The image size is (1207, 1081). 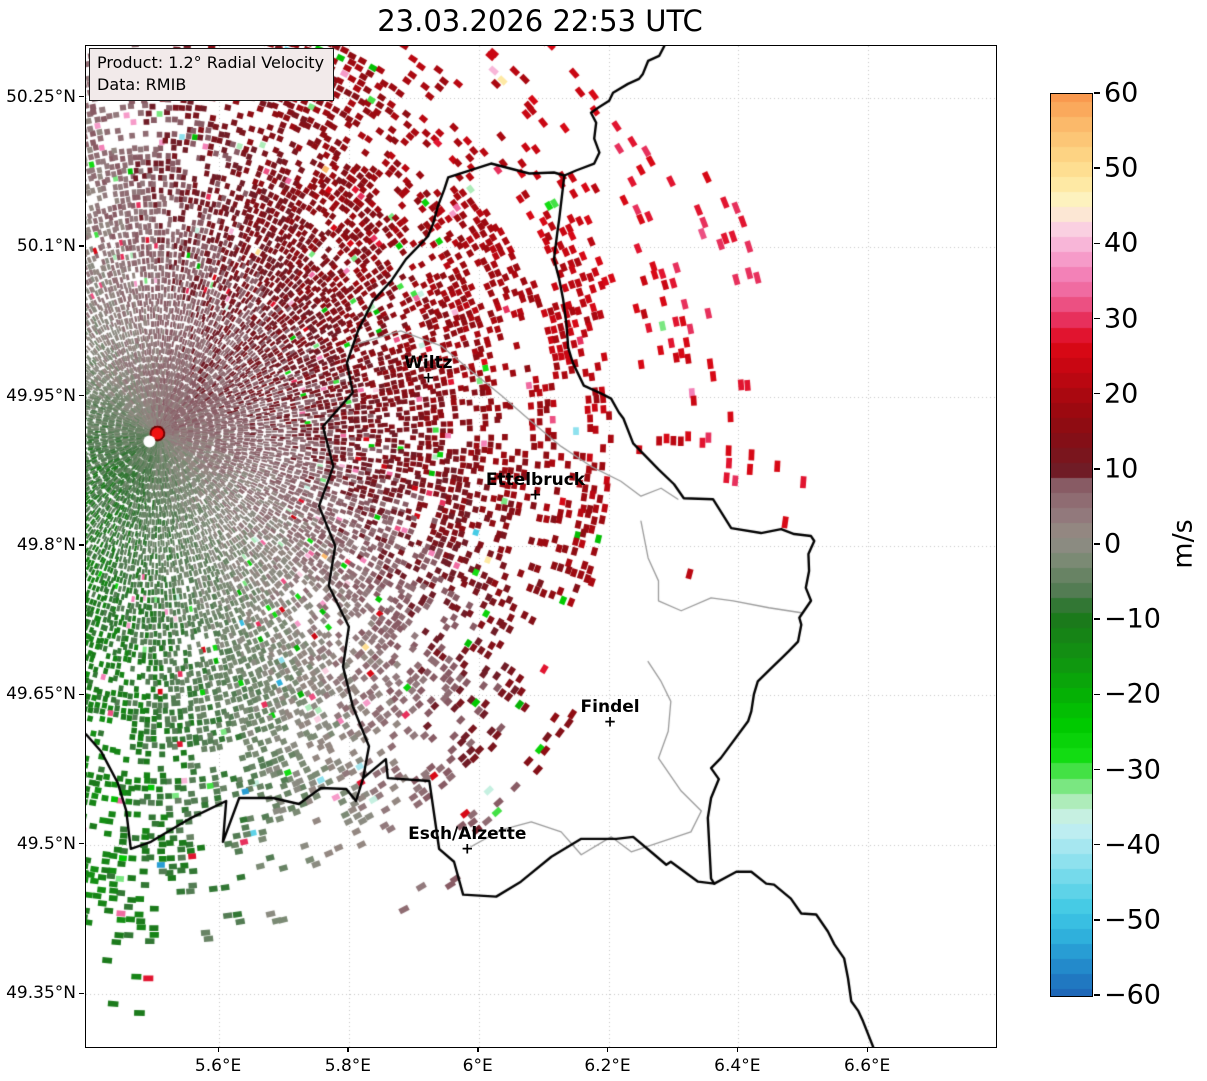 I want to click on x-tick-label: 5.8°E, so click(x=347, y=1066).